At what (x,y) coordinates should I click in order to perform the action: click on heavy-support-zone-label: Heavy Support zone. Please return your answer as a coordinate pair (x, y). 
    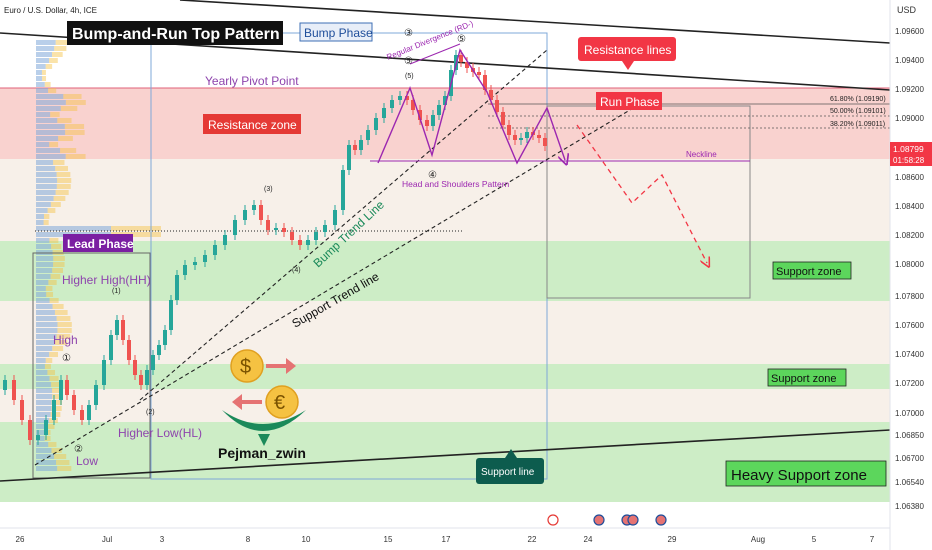
    Looking at the image, I should click on (806, 473).